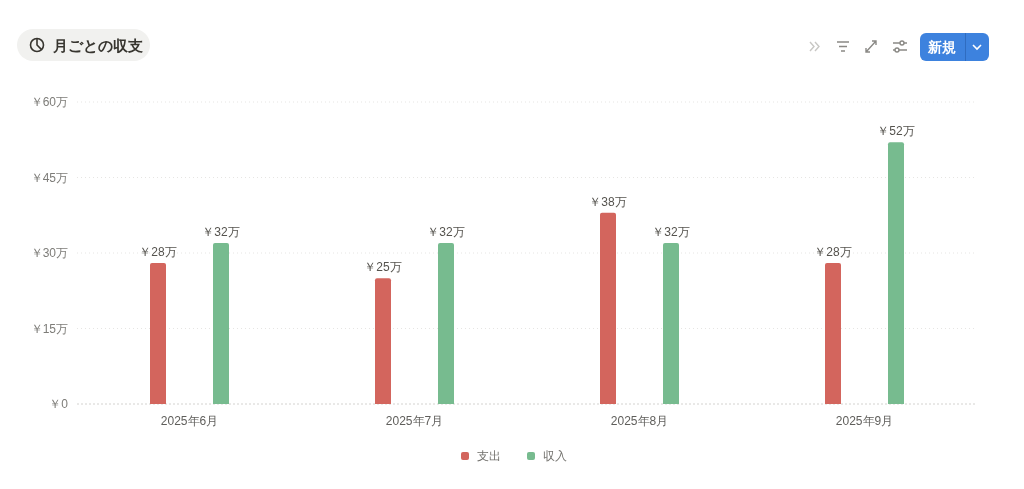 The image size is (1024, 489). I want to click on x-tick-label: 2025年9月, so click(864, 421).